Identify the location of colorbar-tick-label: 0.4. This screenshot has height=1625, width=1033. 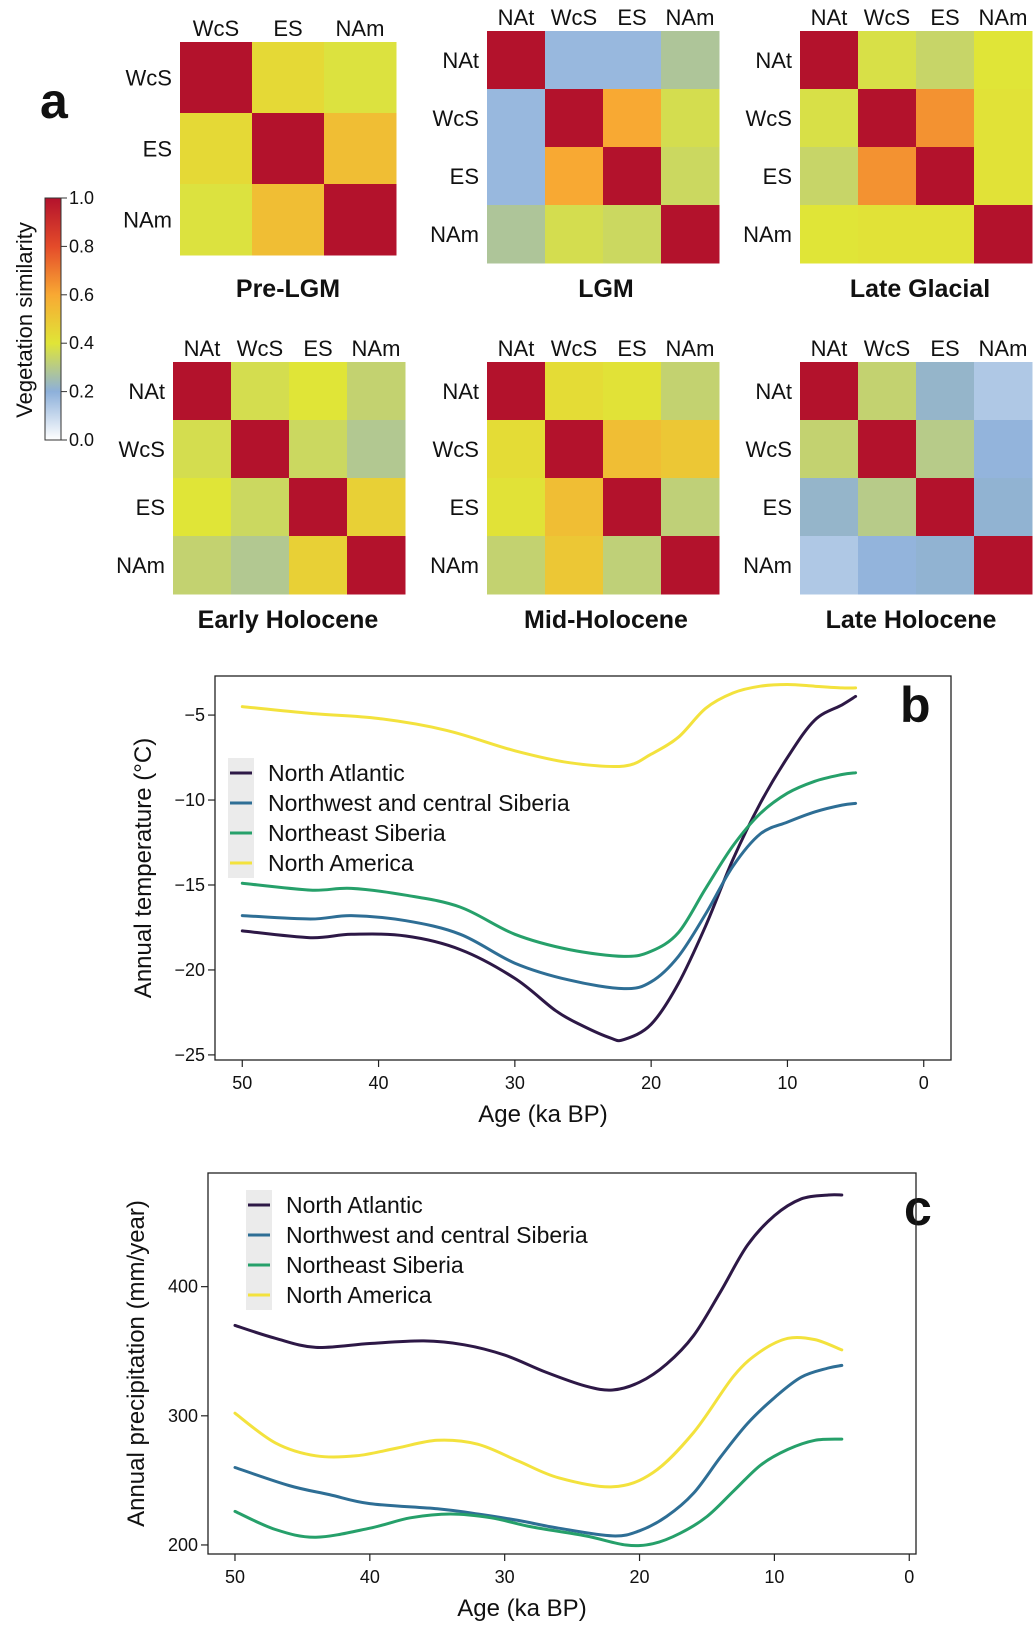
(81, 343).